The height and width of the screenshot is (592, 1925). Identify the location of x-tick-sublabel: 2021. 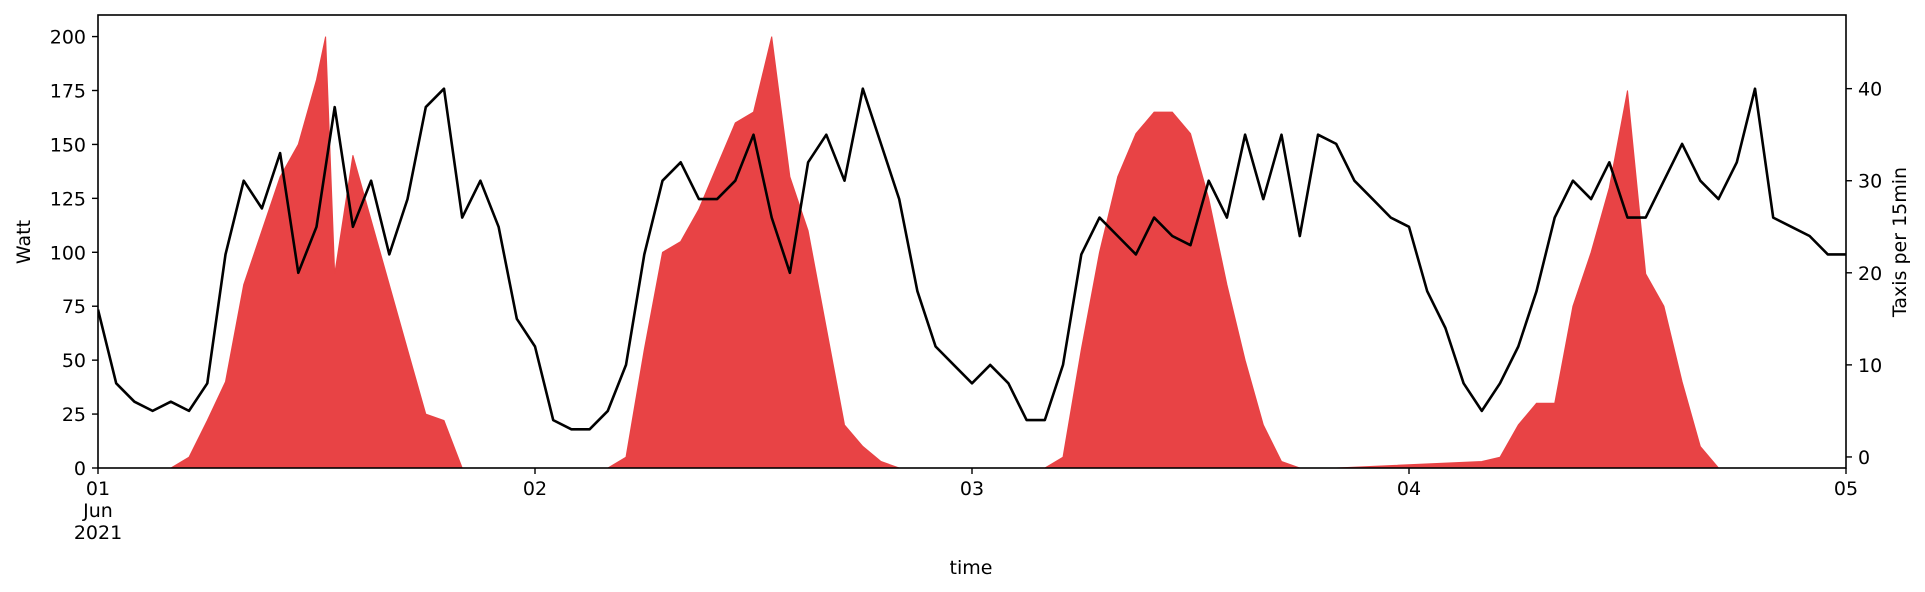
(98, 533).